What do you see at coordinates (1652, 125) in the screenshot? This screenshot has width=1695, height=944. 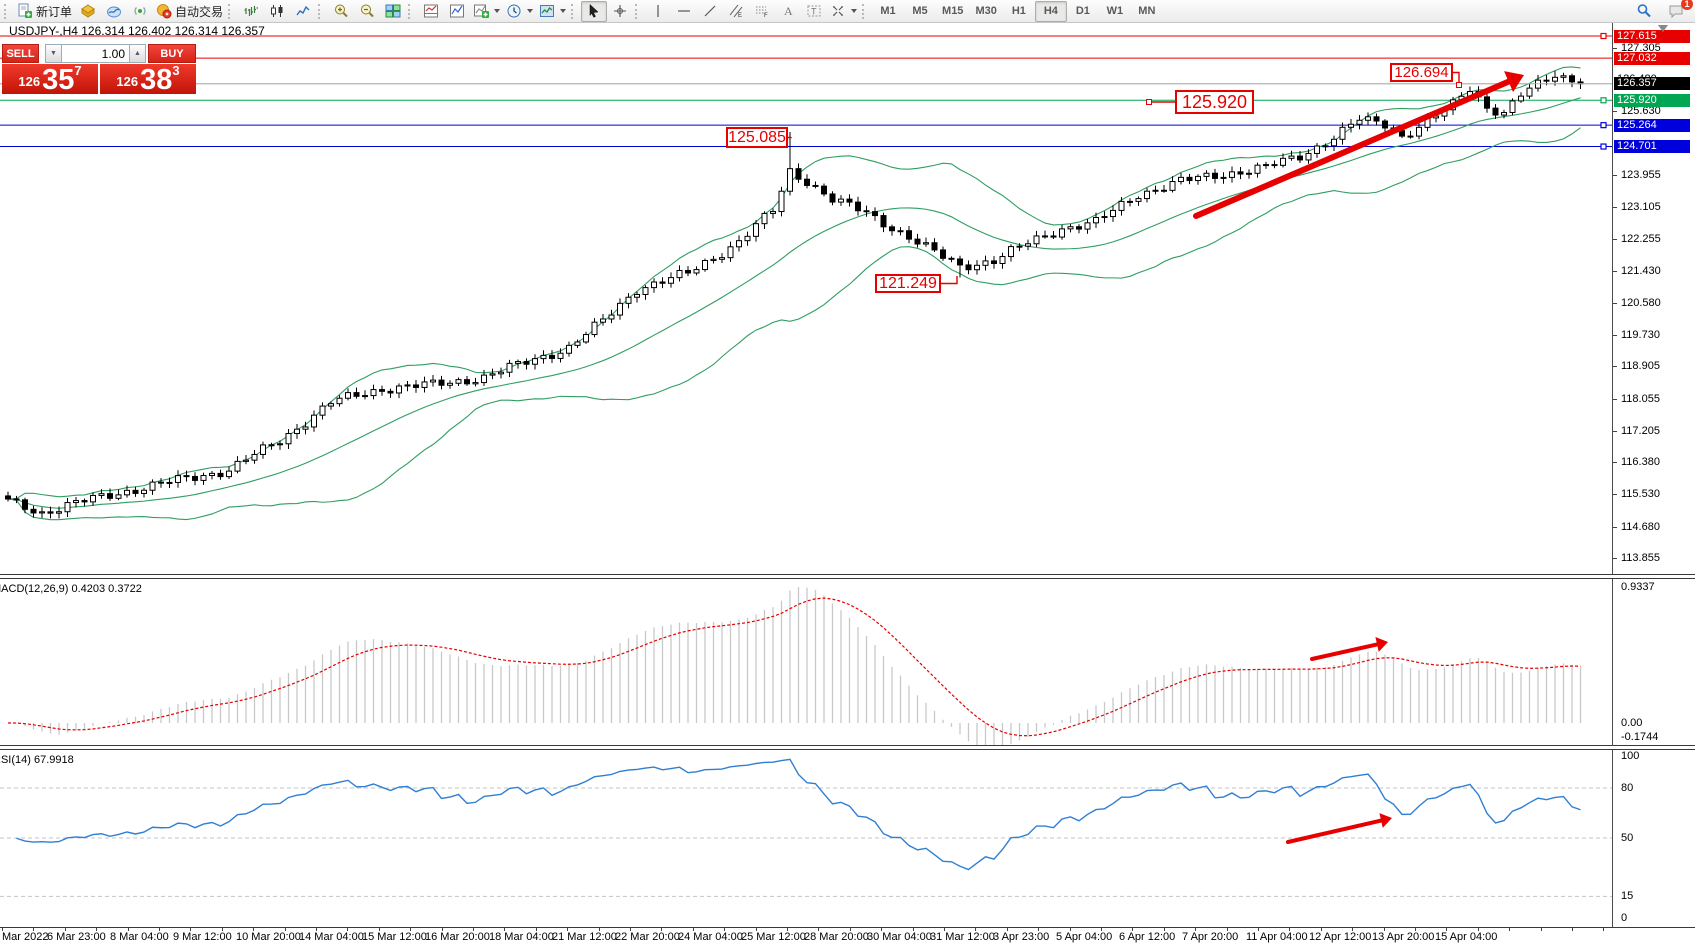 I see `price-level-label: 125.264` at bounding box center [1652, 125].